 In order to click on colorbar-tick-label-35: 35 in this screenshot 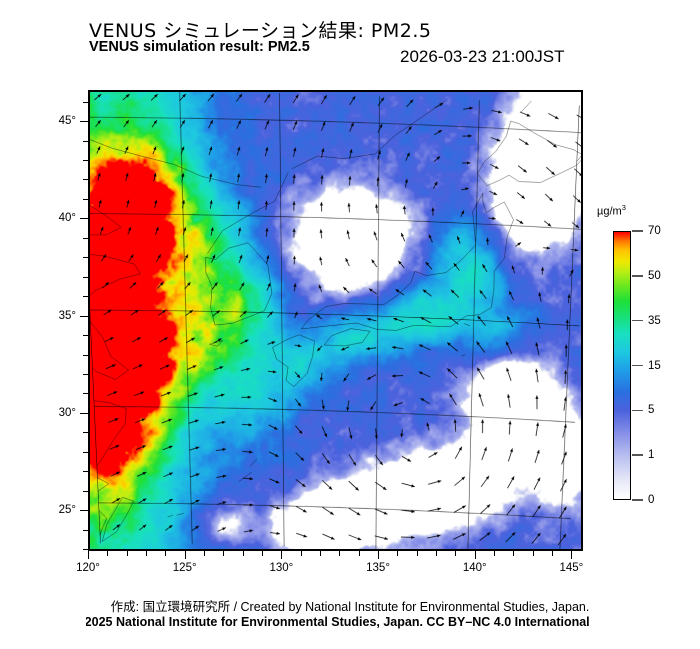, I will do `click(654, 320)`.